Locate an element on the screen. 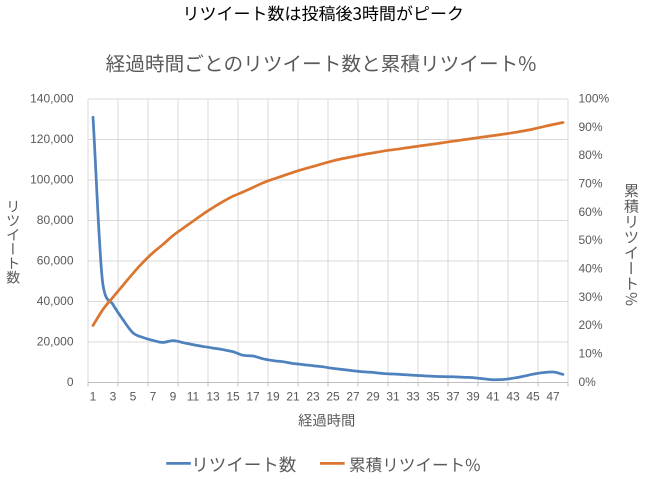  svg-text: 90% is located at coordinates (591, 127).